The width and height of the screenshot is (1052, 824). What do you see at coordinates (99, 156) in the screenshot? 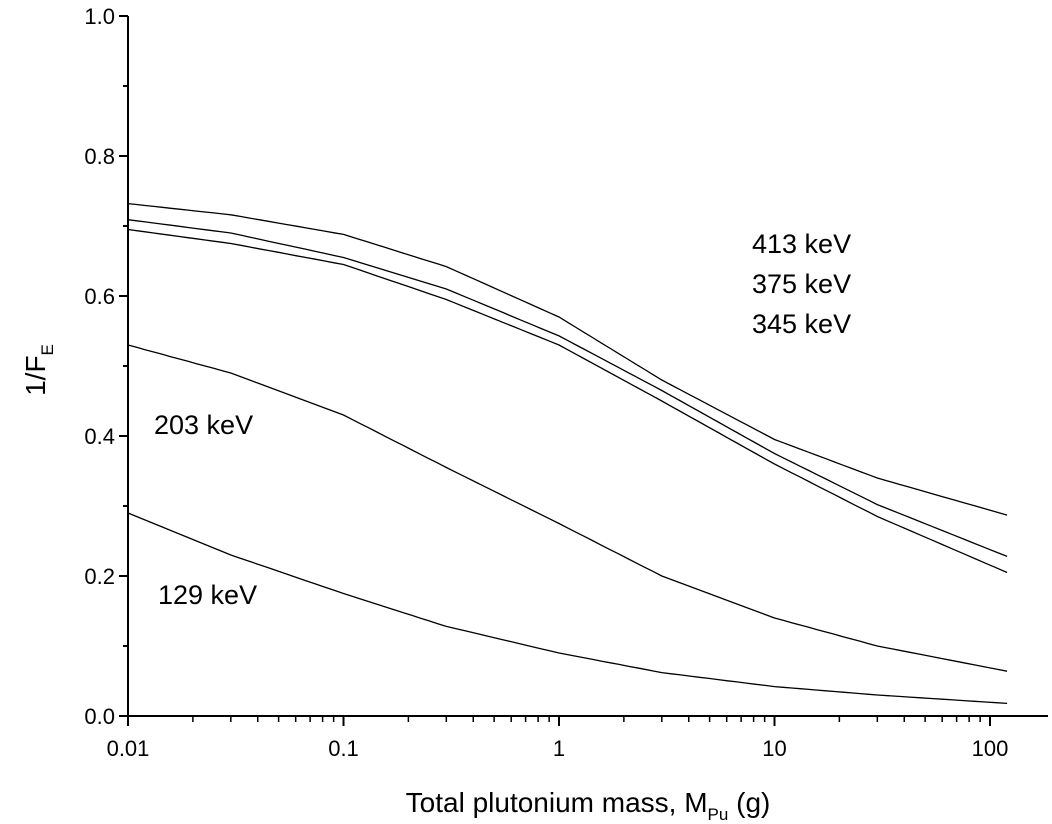
I see `y-tick-label: 0.8` at bounding box center [99, 156].